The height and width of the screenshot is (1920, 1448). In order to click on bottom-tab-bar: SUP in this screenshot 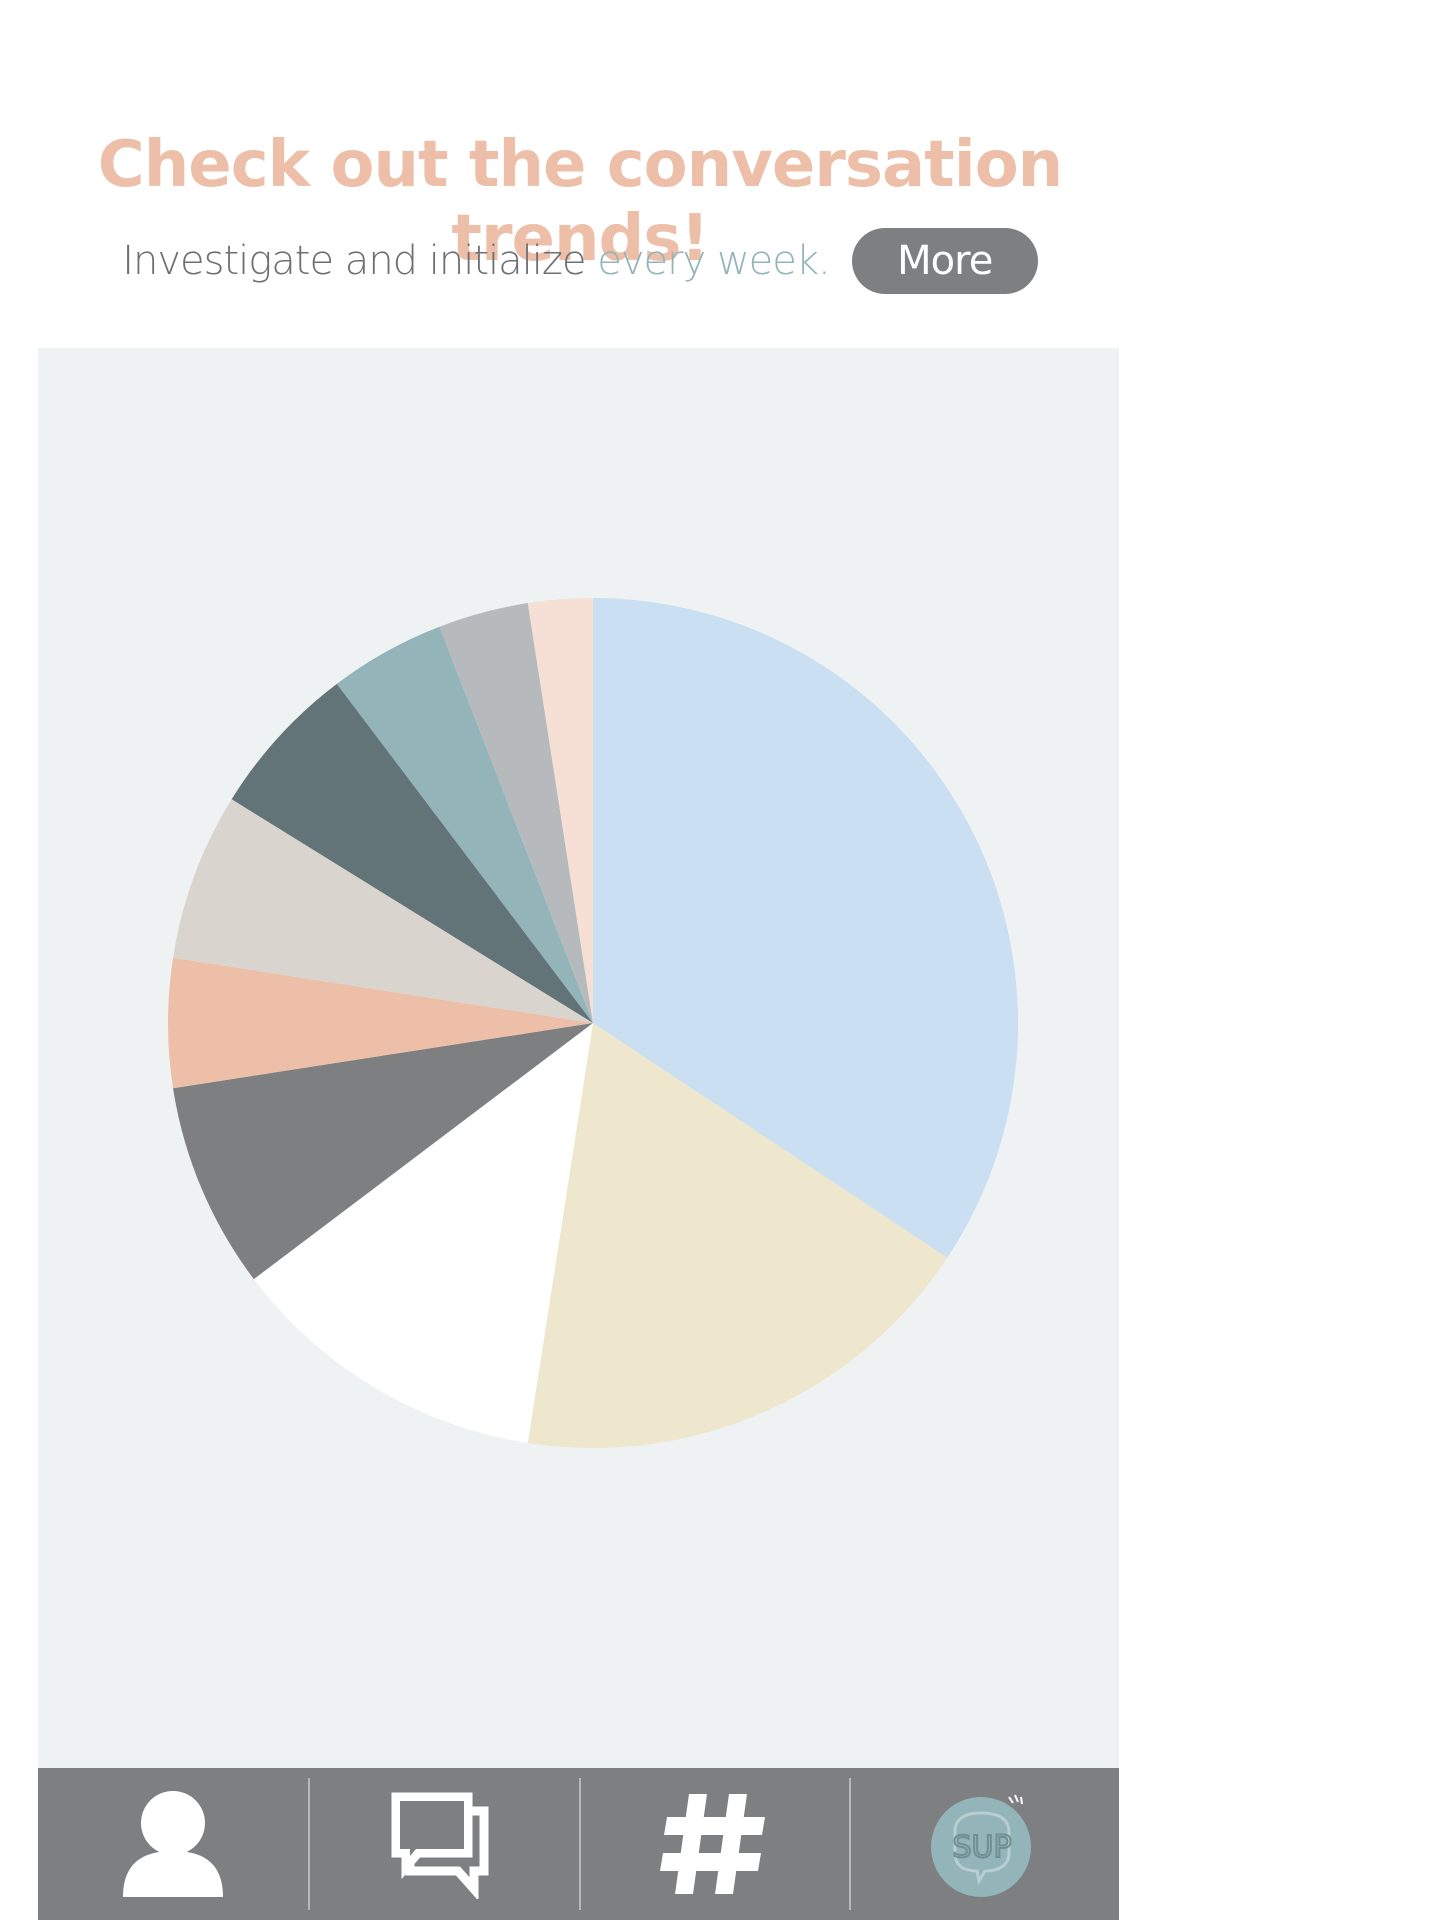, I will do `click(578, 1844)`.